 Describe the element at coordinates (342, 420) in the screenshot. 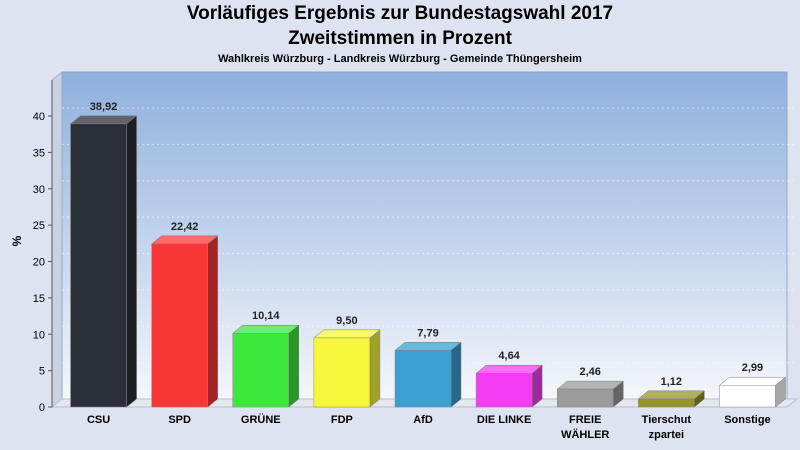

I see `x-category-label: FDP` at that location.